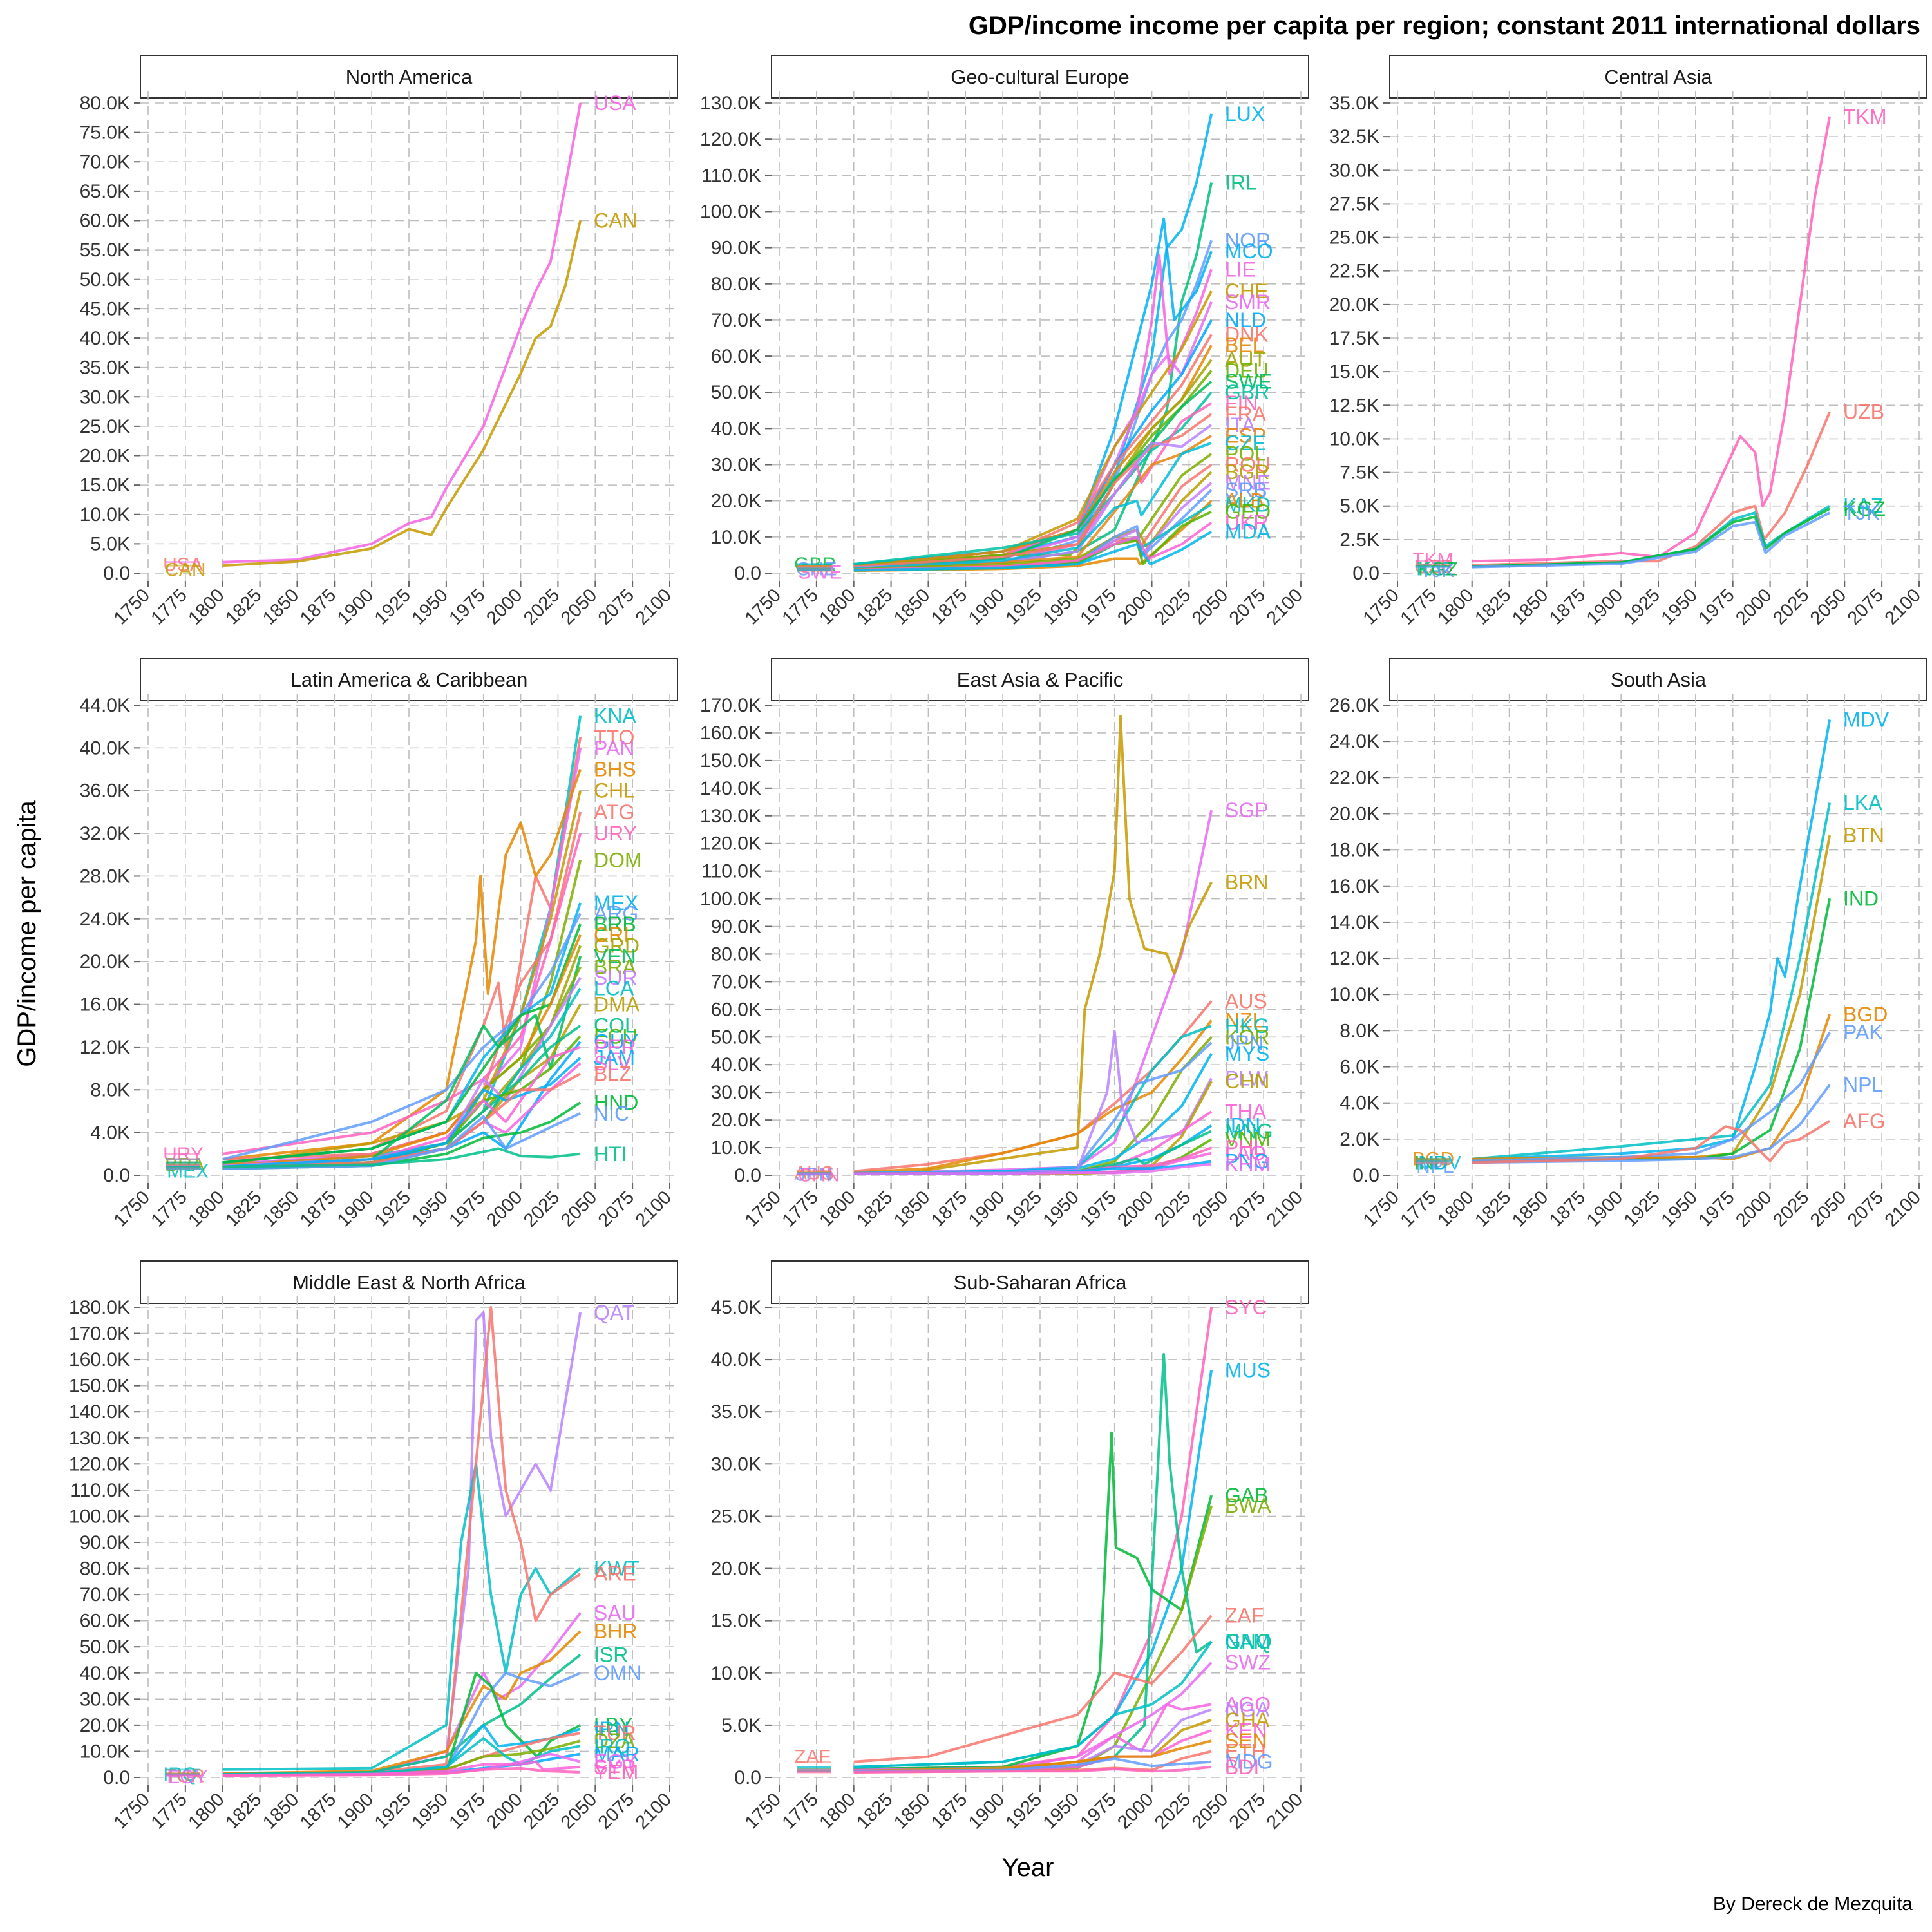 This screenshot has height=1932, width=1932. Describe the element at coordinates (1244, 1615) in the screenshot. I see `series-end-label: ZAF` at that location.